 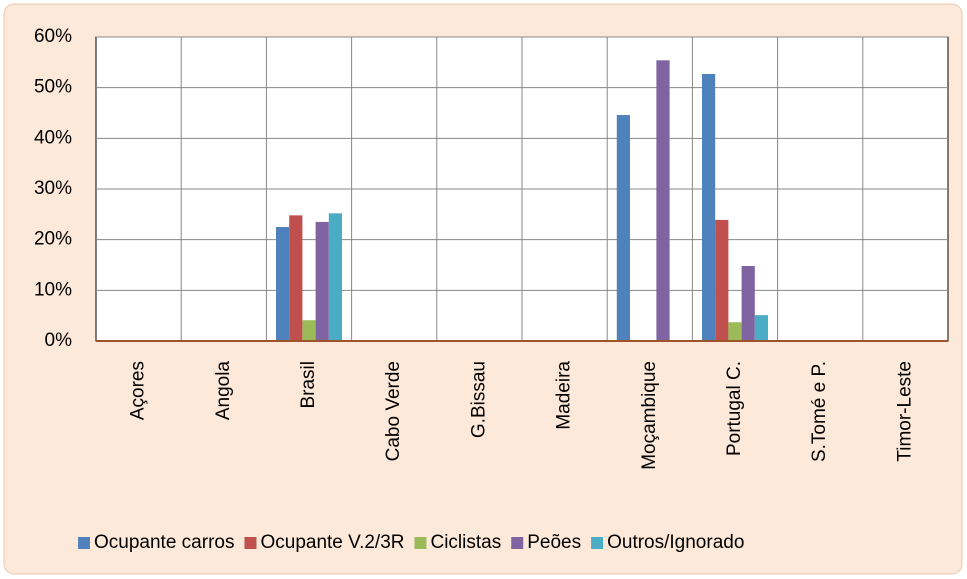 I want to click on y-tick-label: 50%, so click(x=53, y=87).